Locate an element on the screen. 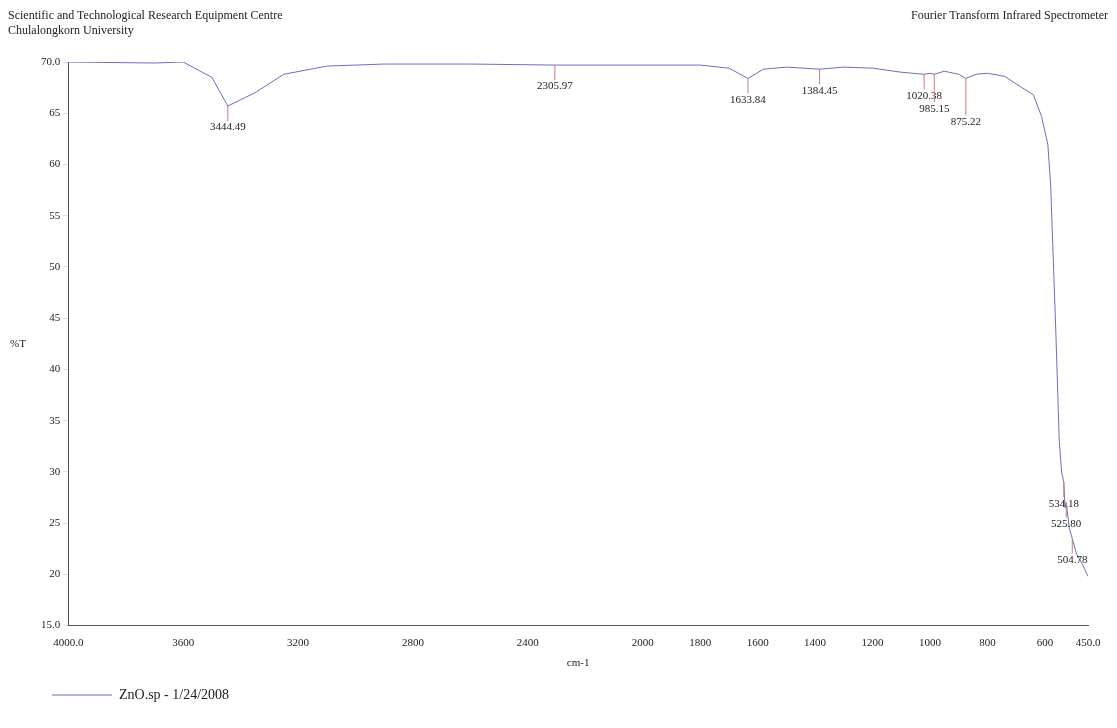 Image resolution: width=1117 pixels, height=728 pixels. x-tick-label: 600 is located at coordinates (1045, 642).